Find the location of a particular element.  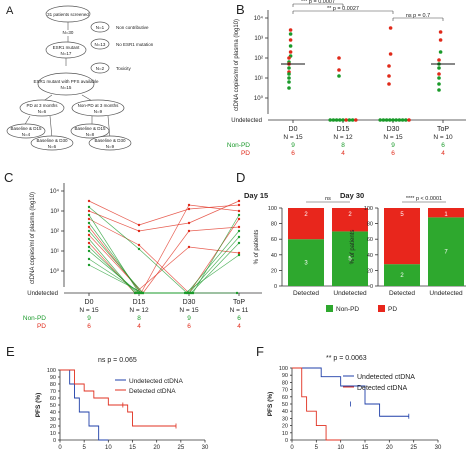

pb-n-label: N = 10 is located at coordinates (443, 137).